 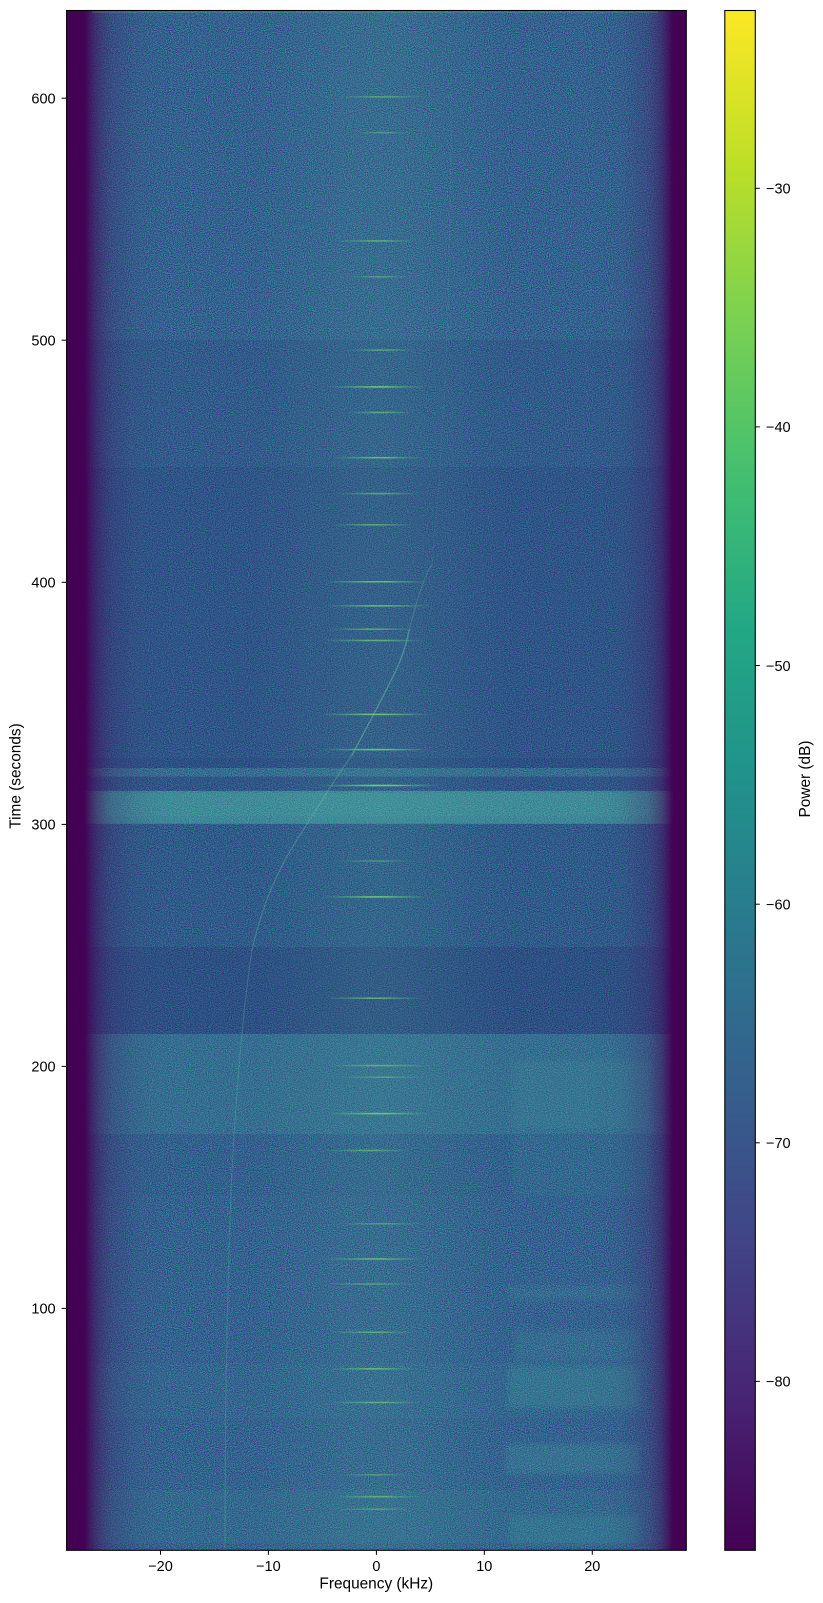 What do you see at coordinates (778, 190) in the screenshot?
I see `svg-text: −30` at bounding box center [778, 190].